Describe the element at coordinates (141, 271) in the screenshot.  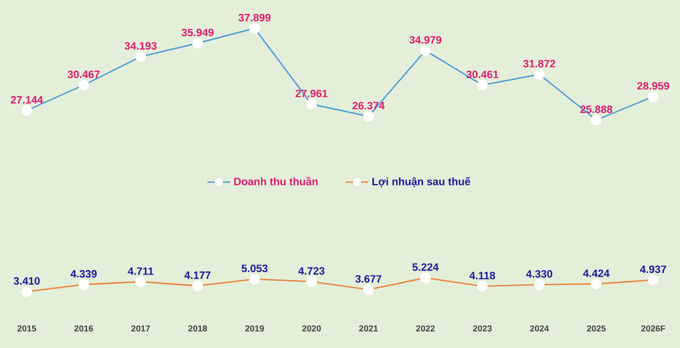
I see `data-label: 4.711` at that location.